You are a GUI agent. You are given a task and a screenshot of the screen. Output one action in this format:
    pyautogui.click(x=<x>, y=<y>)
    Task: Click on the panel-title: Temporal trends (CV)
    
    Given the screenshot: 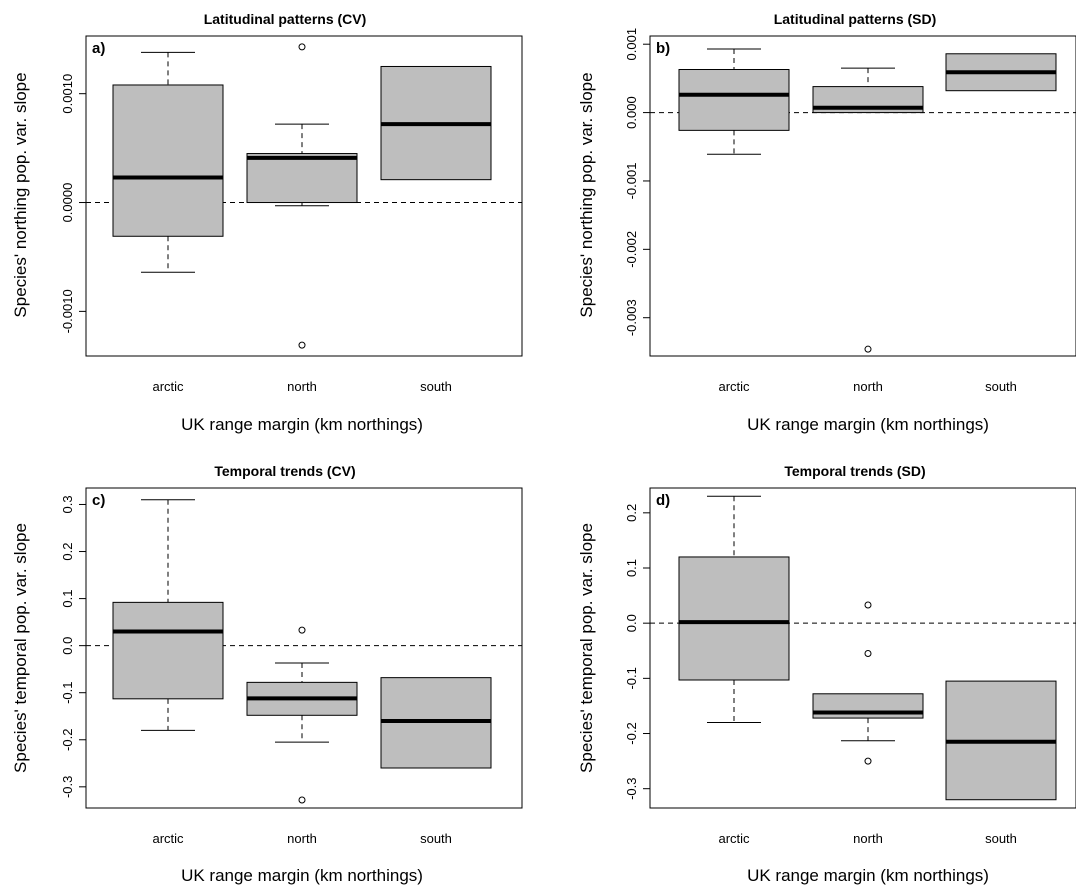 What is the action you would take?
    pyautogui.click(x=284, y=471)
    